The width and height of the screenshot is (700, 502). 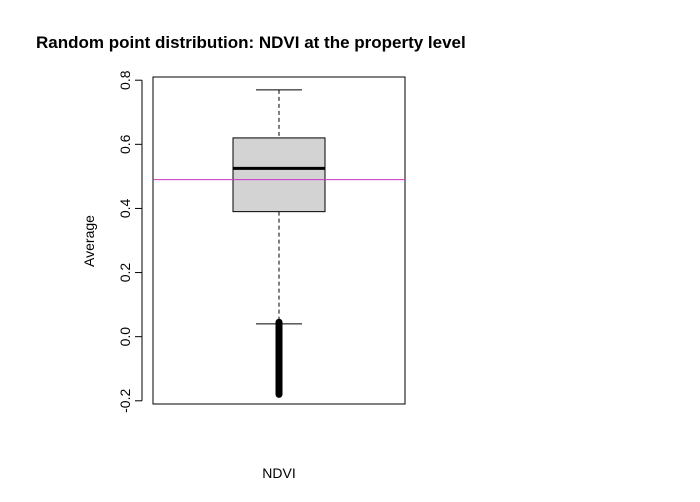 What do you see at coordinates (279, 175) in the screenshot?
I see `iqr-box` at bounding box center [279, 175].